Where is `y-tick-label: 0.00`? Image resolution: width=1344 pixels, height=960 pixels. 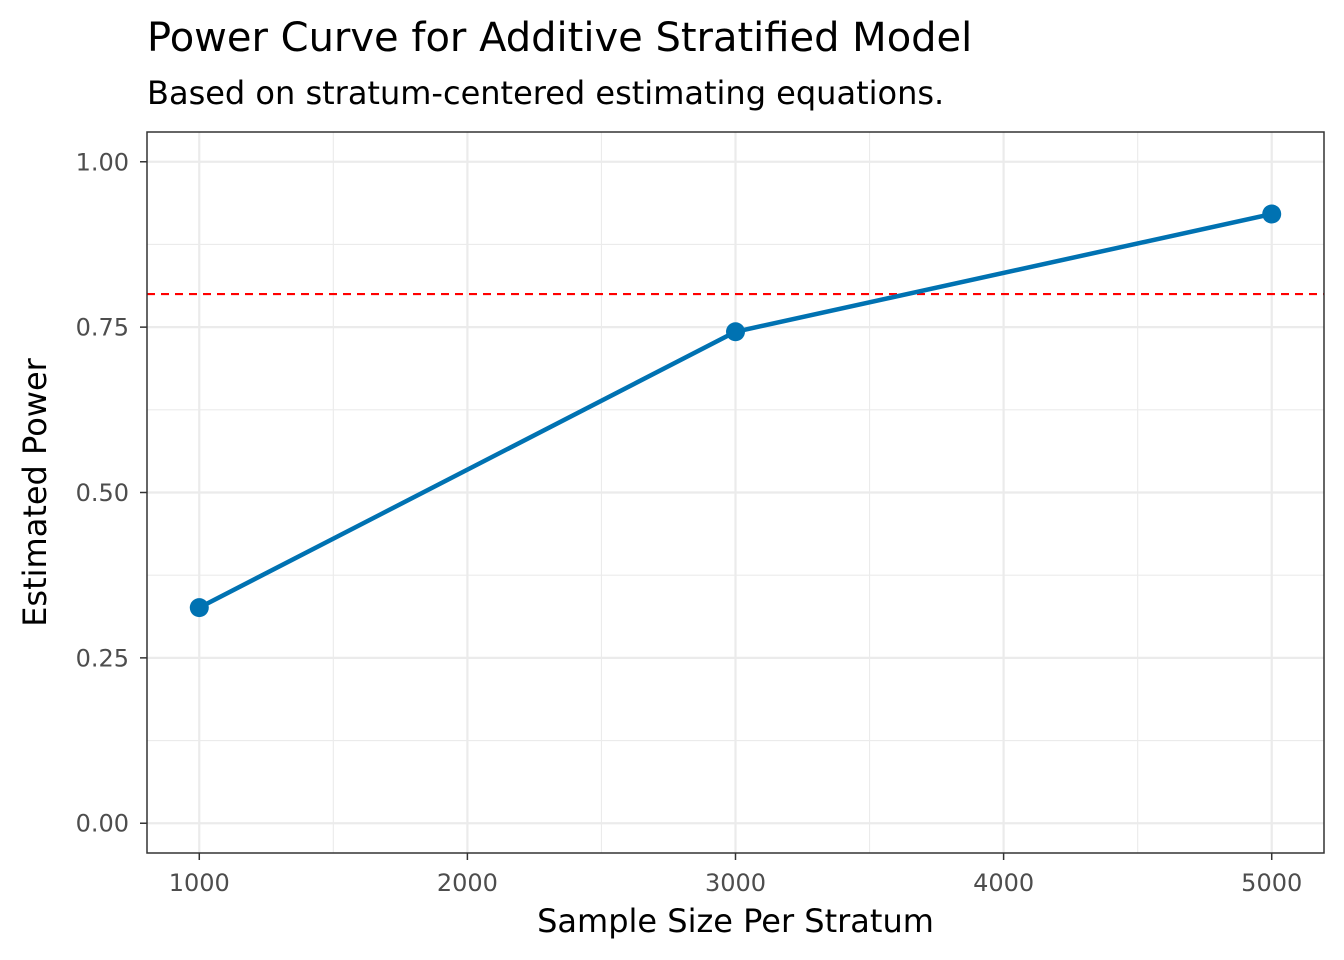
y-tick-label: 0.00 is located at coordinates (102, 824).